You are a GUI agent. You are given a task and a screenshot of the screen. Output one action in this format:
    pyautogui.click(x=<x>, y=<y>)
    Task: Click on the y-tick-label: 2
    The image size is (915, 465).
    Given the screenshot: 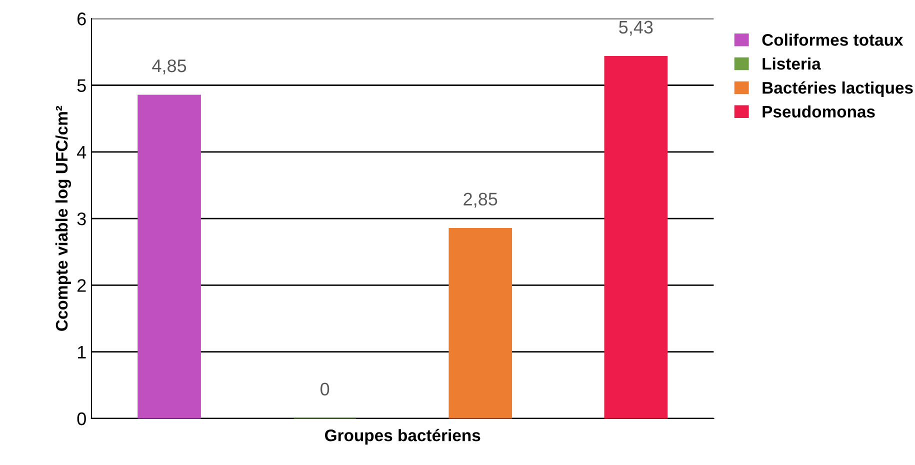 What is the action you would take?
    pyautogui.click(x=82, y=285)
    